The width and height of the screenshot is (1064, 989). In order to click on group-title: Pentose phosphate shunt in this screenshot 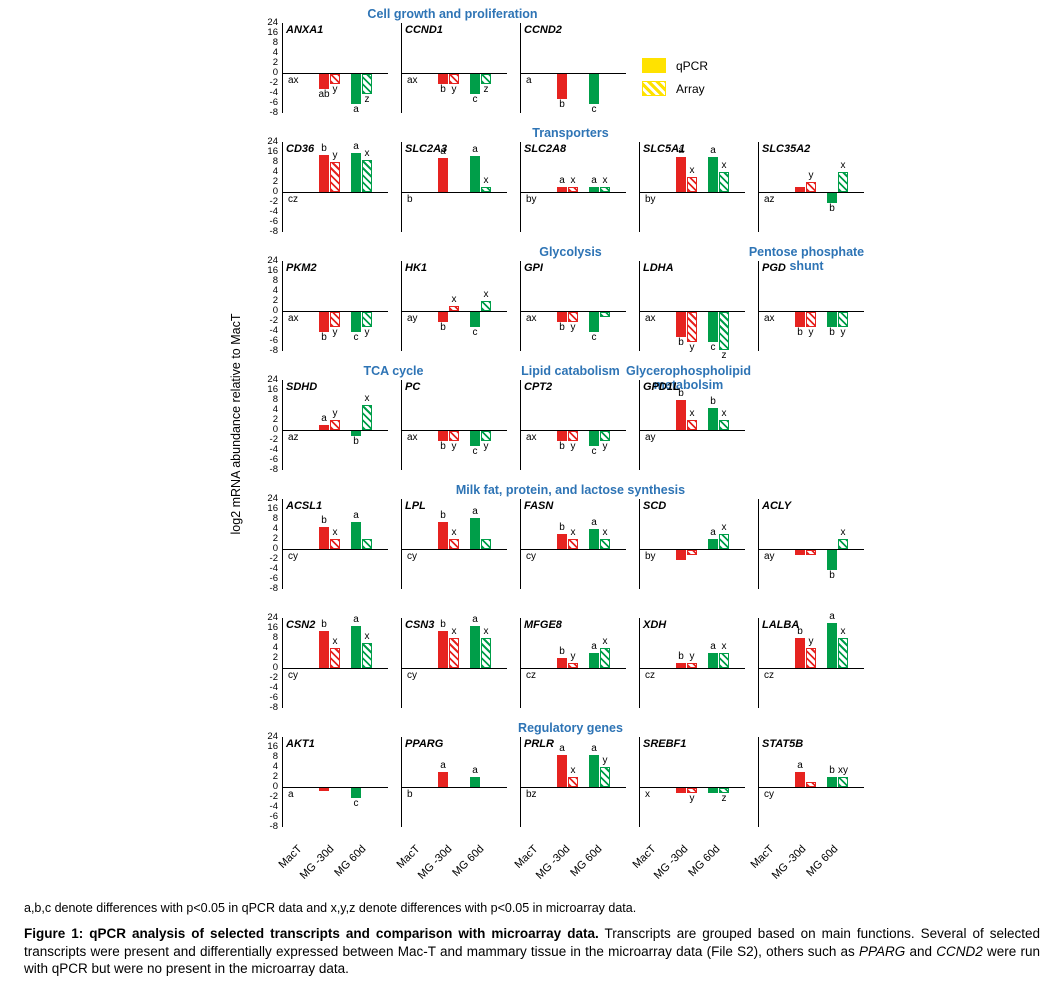, I will do `click(806, 259)`.